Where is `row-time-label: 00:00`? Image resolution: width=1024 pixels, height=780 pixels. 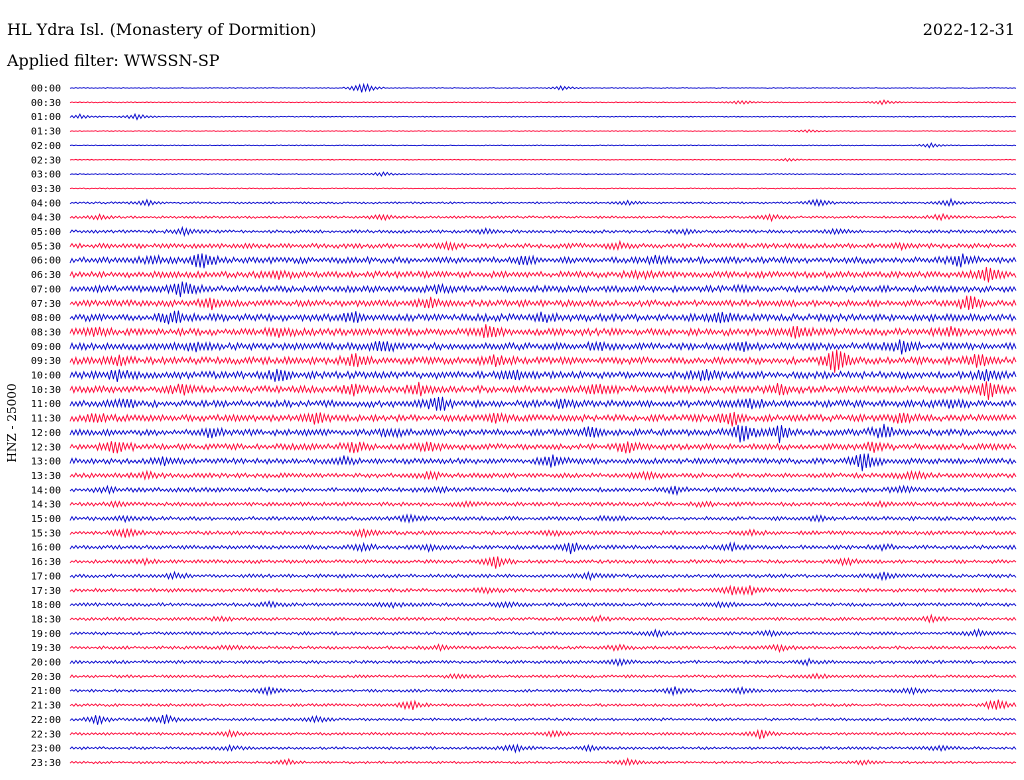
row-time-label: 00:00 is located at coordinates (46, 89).